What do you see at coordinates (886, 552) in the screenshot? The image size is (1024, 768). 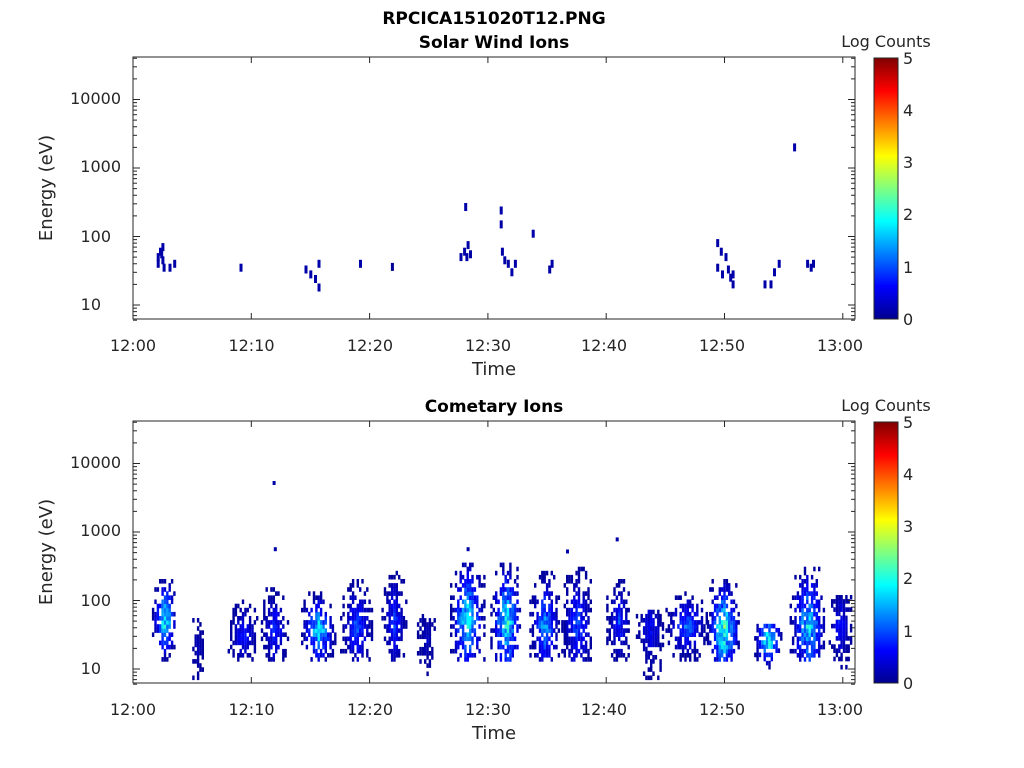 I see `colorbar` at bounding box center [886, 552].